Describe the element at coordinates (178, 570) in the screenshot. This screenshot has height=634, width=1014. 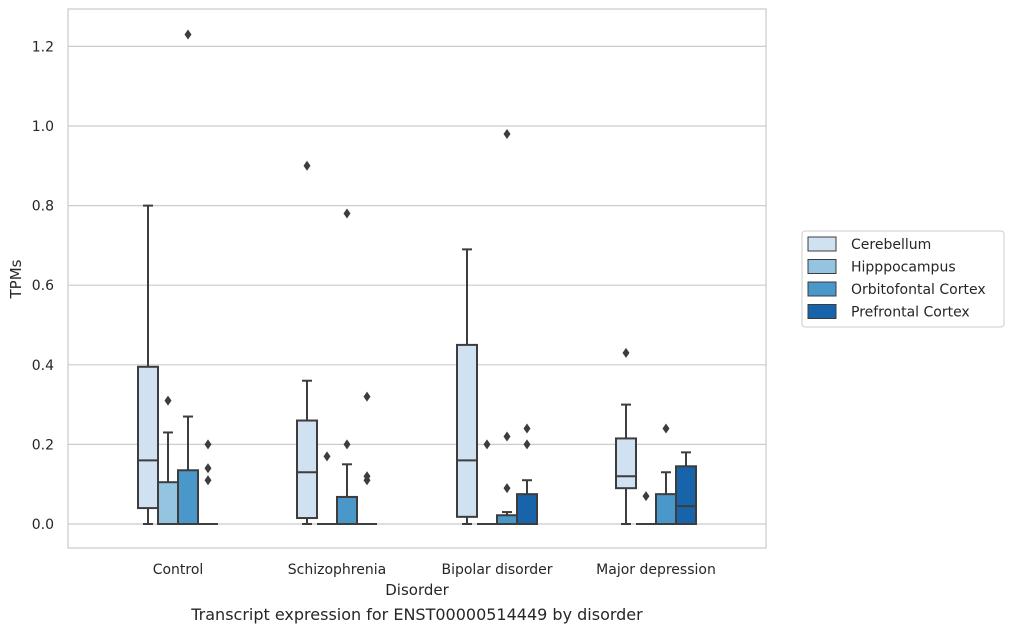
I see `x-tick-label: Control` at that location.